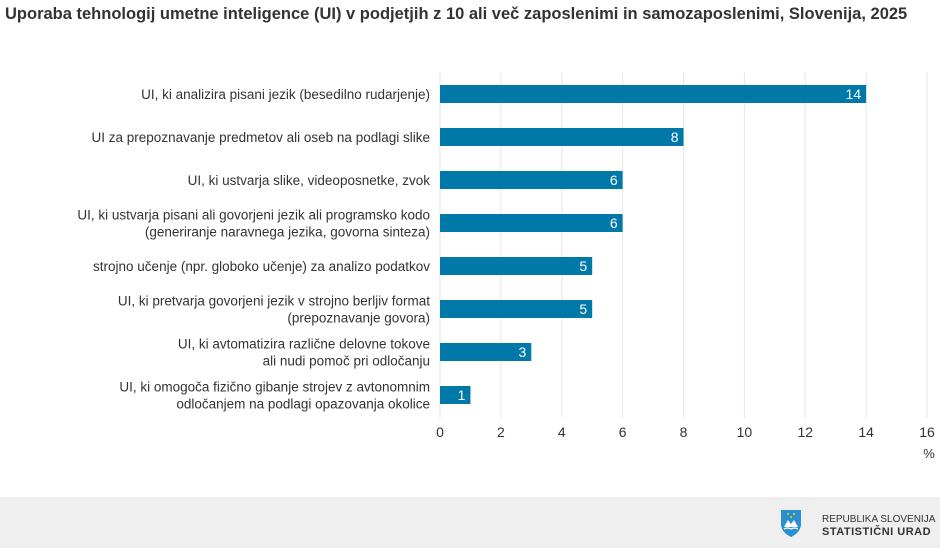 The image size is (940, 548). Describe the element at coordinates (523, 352) in the screenshot. I see `data-label: 3` at that location.